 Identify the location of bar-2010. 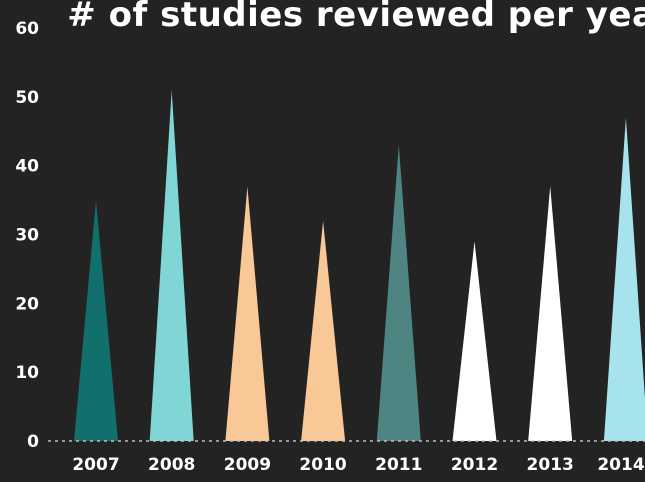
(323, 330).